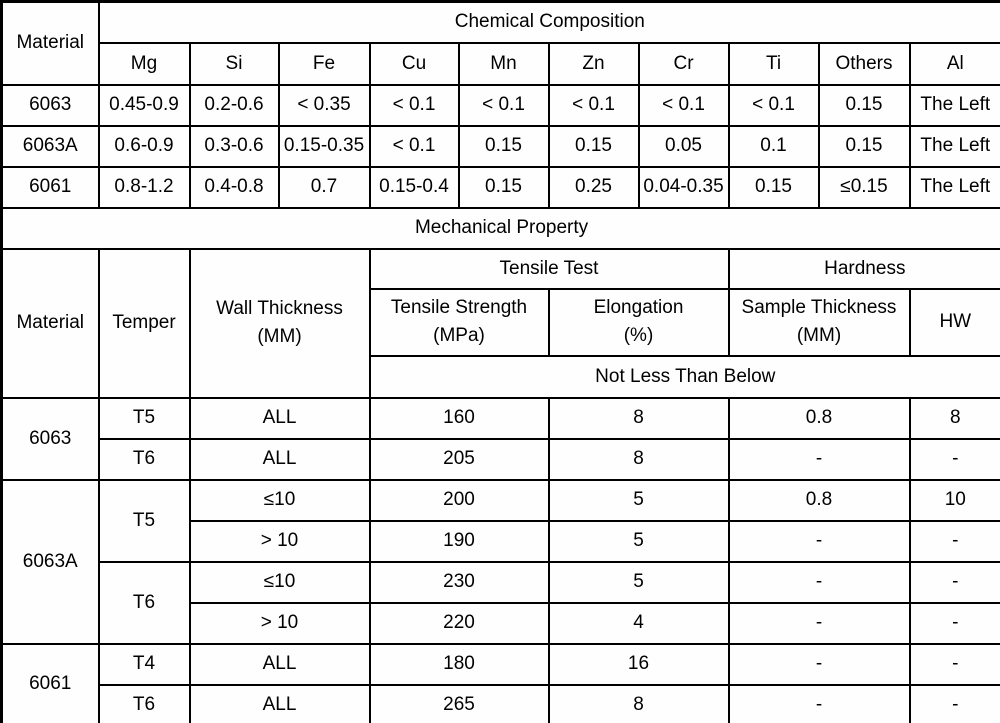 This screenshot has height=723, width=1000. I want to click on ti-cell: 0.15, so click(773, 187).